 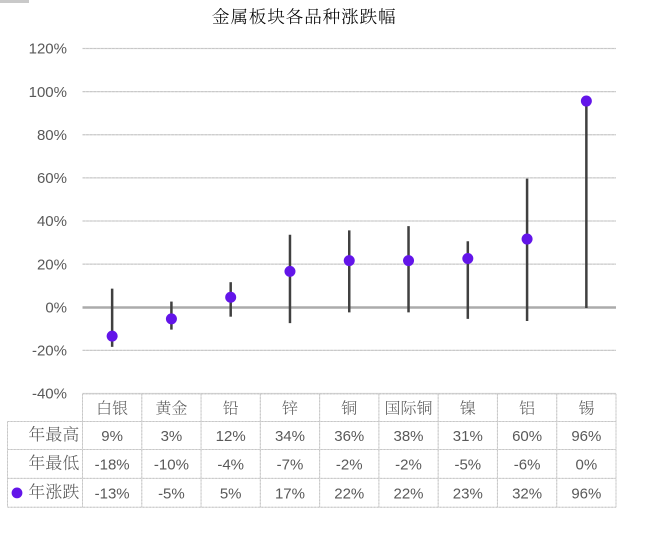 I want to click on svg-text: -6%, so click(x=527, y=464).